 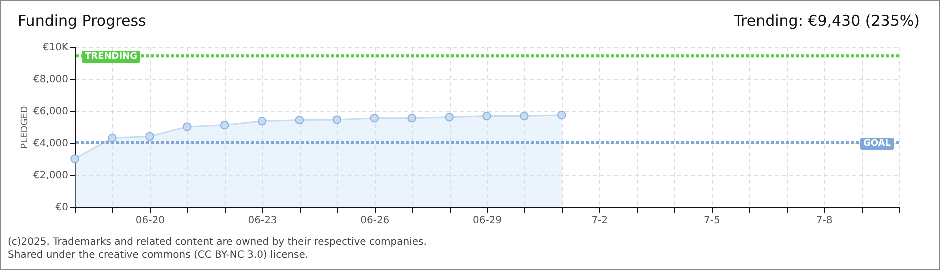 I want to click on y-tick-label: €8,000, so click(x=51, y=80).